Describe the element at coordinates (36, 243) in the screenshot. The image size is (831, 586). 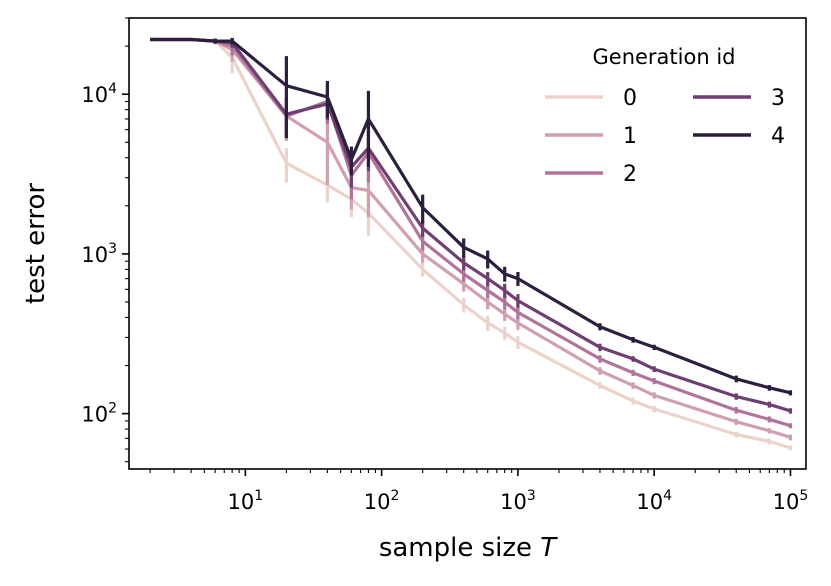
I see `y-axis-label: test error` at that location.